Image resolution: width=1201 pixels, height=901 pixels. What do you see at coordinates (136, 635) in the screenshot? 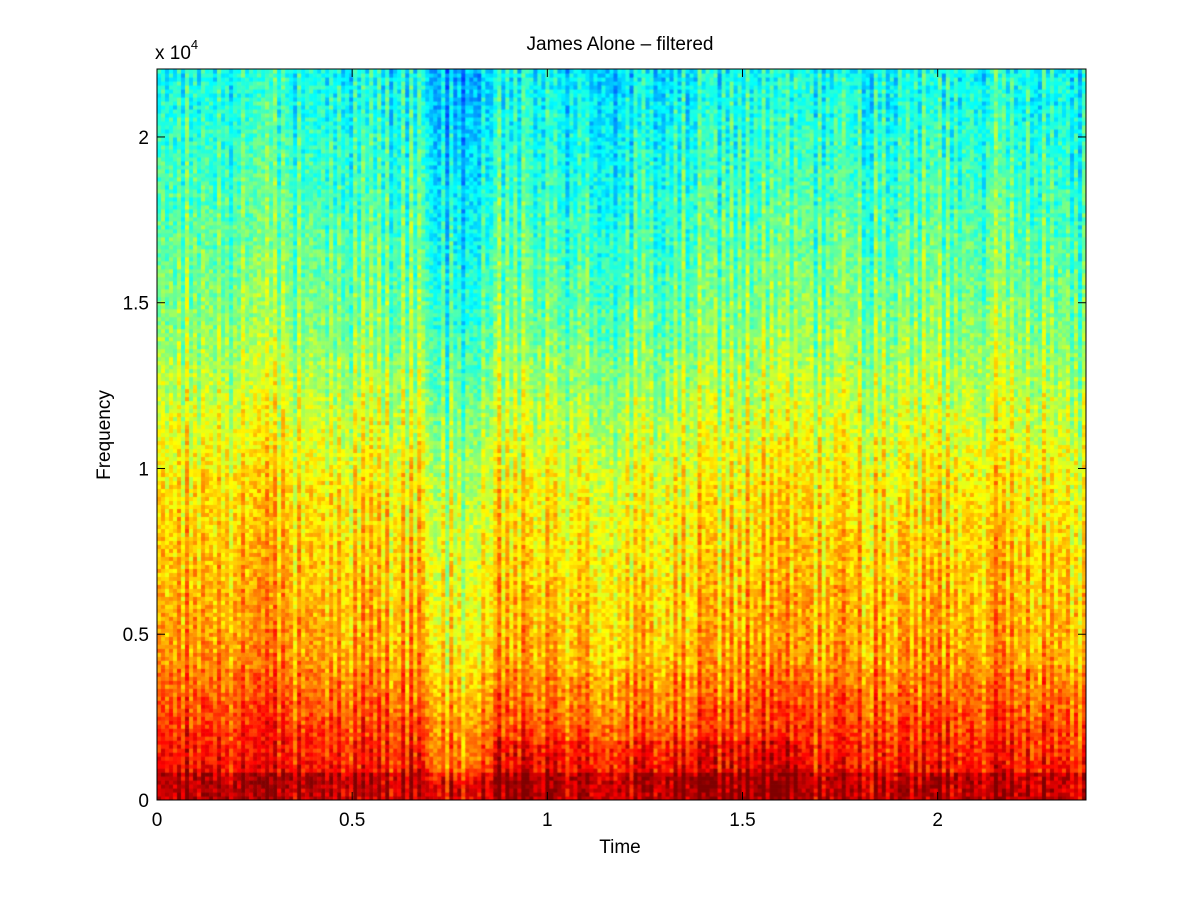
I see `y-tick-label: 0.5` at bounding box center [136, 635].